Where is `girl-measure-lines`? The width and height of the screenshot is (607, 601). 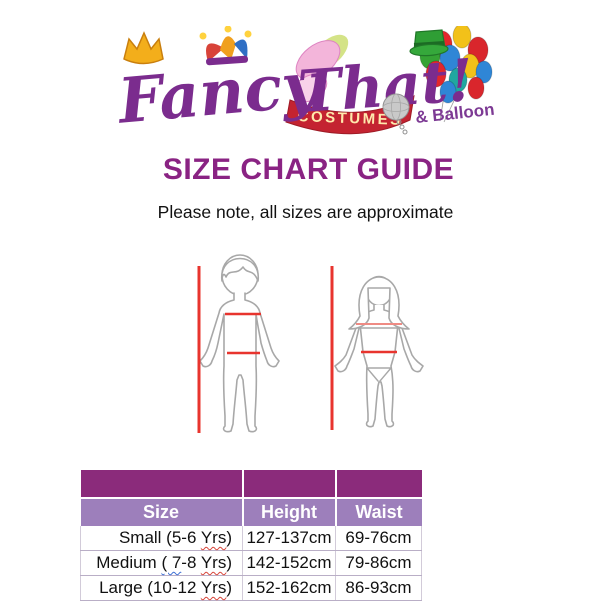 girl-measure-lines is located at coordinates (366, 348).